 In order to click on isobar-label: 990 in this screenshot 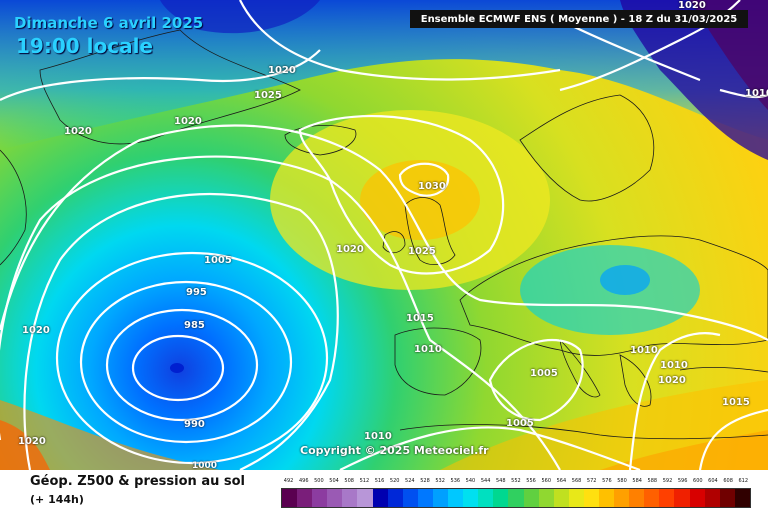, I will do `click(194, 424)`.